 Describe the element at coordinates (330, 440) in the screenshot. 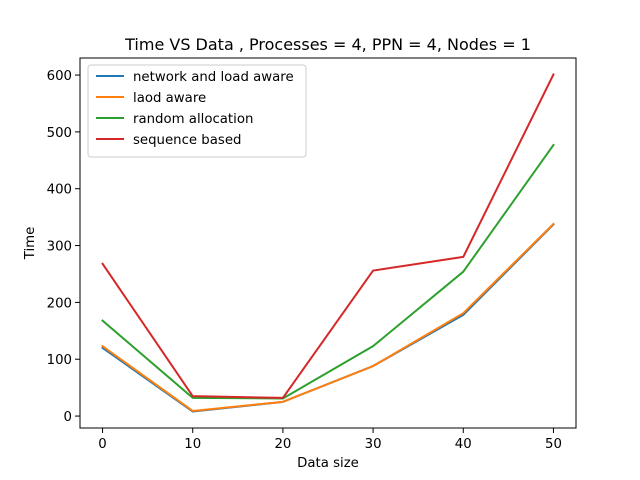

I see `x-axis: 0 10 20 30 40 50` at that location.